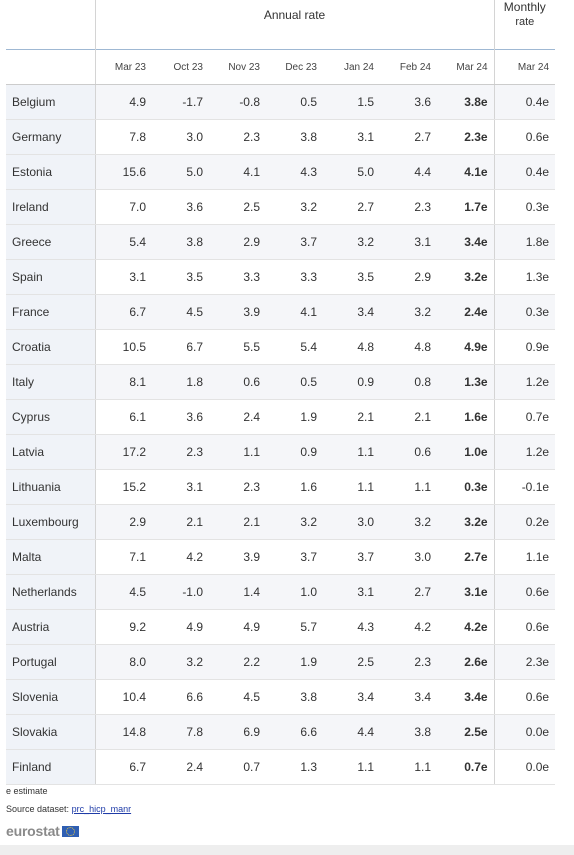 The image size is (574, 855). I want to click on country-name: Spain, so click(50, 277).